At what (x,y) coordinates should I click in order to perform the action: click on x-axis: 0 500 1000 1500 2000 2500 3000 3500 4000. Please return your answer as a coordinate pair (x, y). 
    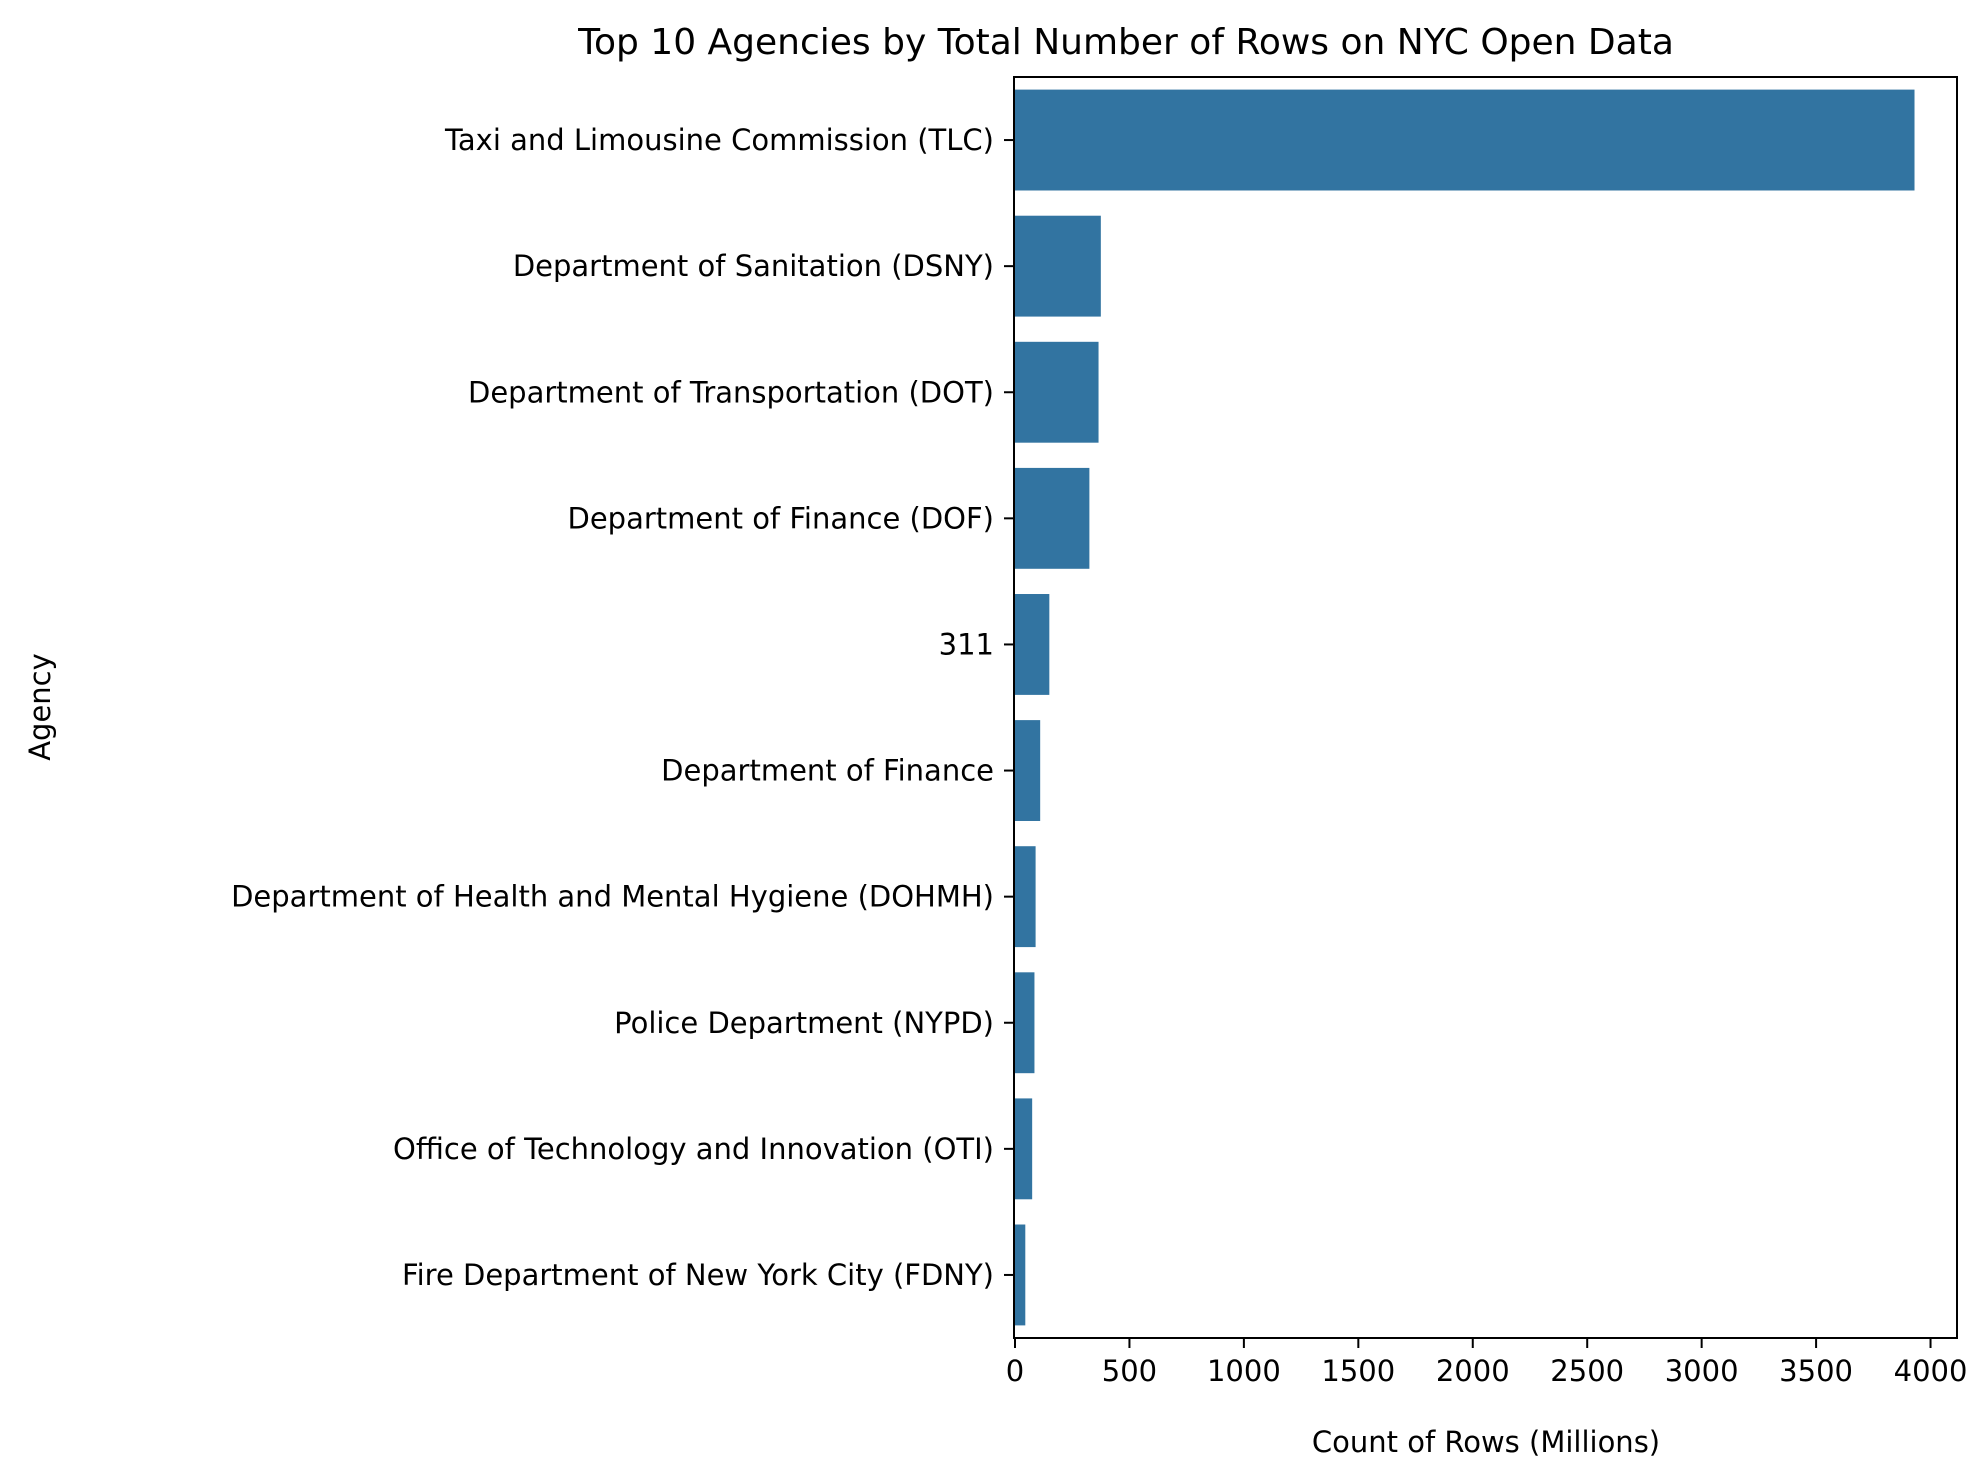
    Looking at the image, I should click on (1487, 1363).